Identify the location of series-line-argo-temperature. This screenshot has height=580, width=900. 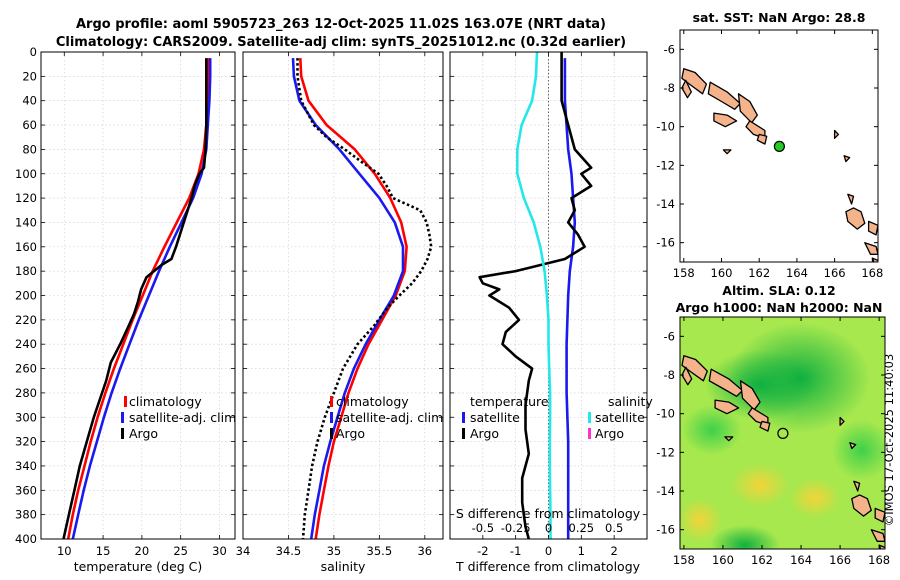
(535, 295).